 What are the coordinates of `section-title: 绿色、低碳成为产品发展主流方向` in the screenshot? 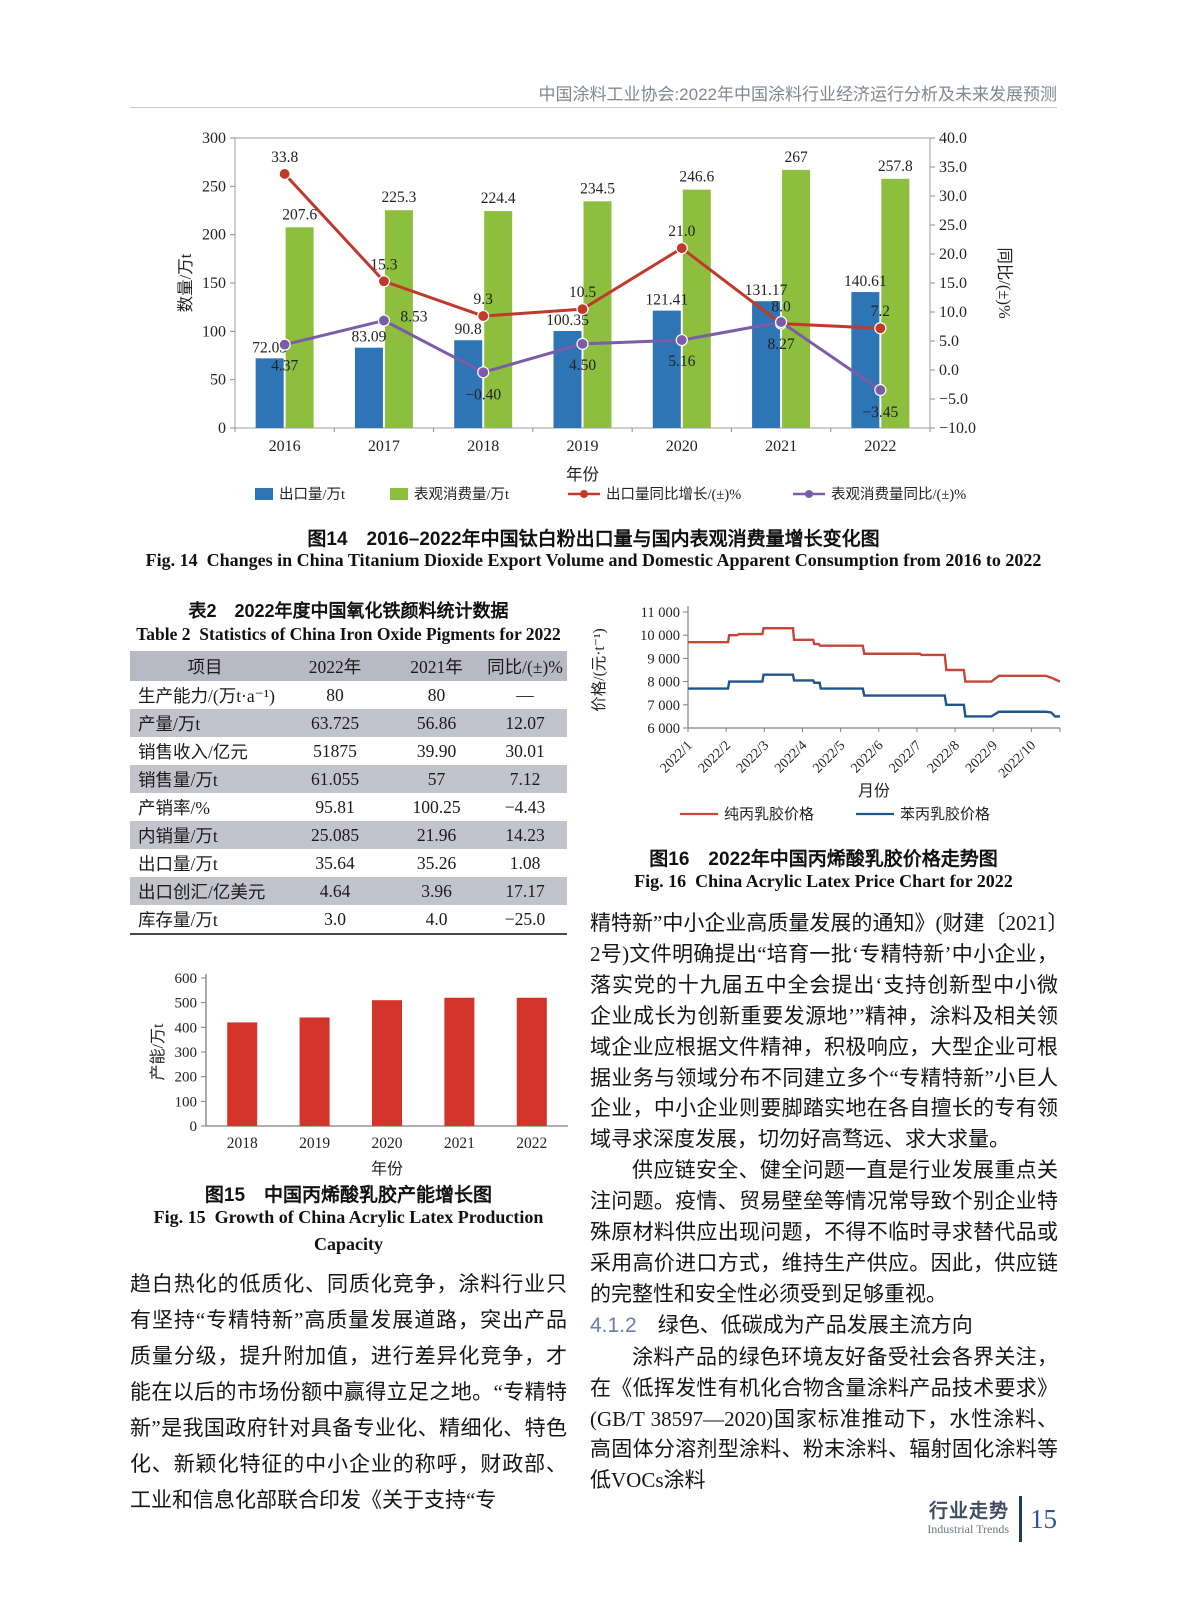 It's located at (815, 1324).